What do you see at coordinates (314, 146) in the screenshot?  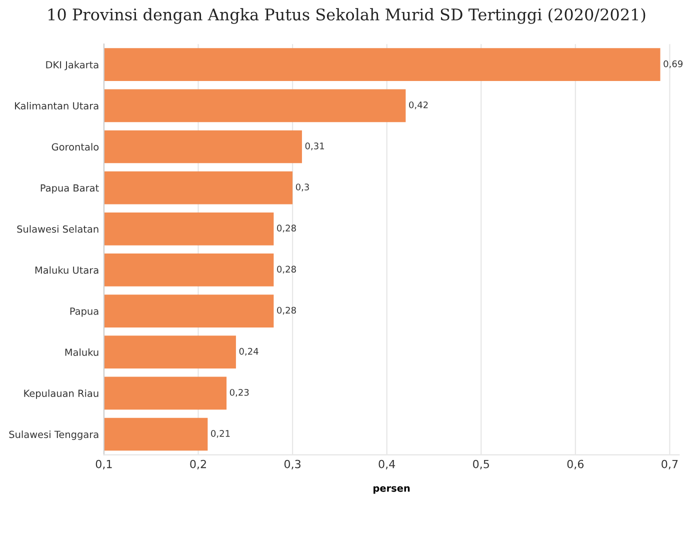 I see `data-label: 0,31` at bounding box center [314, 146].